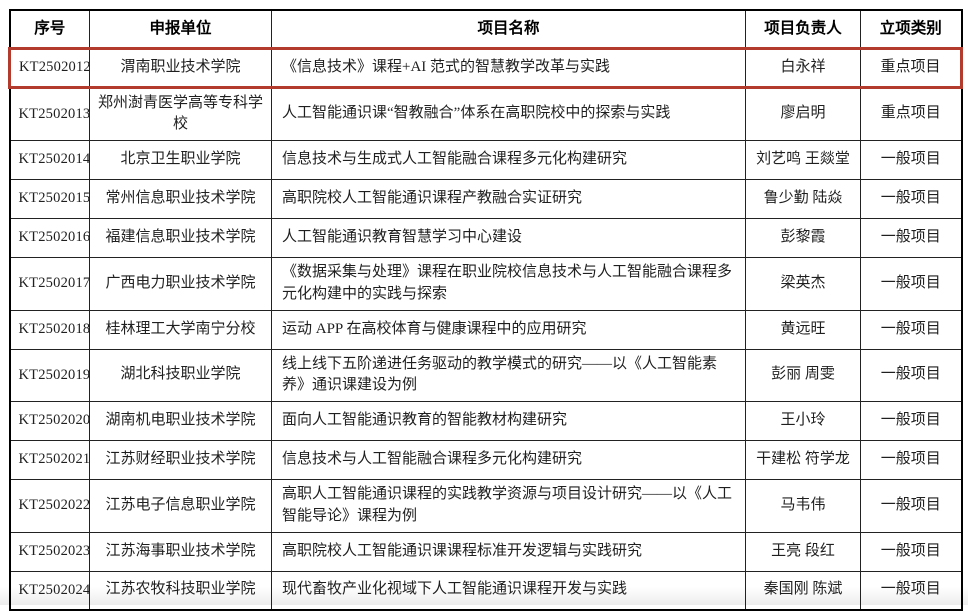 Image resolution: width=968 pixels, height=611 pixels. What do you see at coordinates (49, 29) in the screenshot?
I see `header-serial: 序号` at bounding box center [49, 29].